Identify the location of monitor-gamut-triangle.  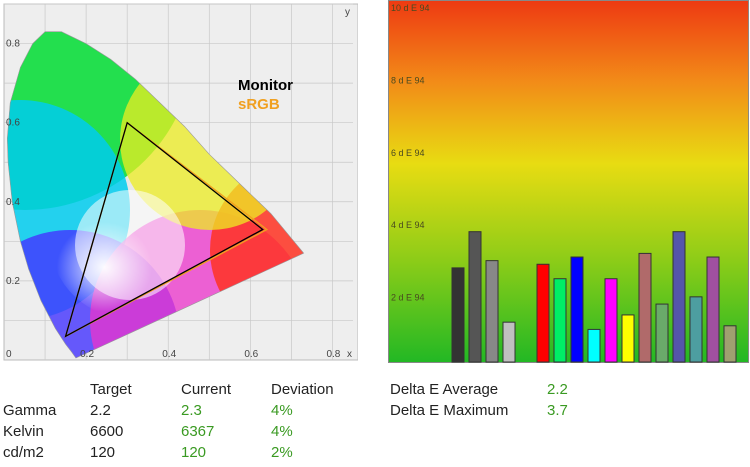
(164, 229).